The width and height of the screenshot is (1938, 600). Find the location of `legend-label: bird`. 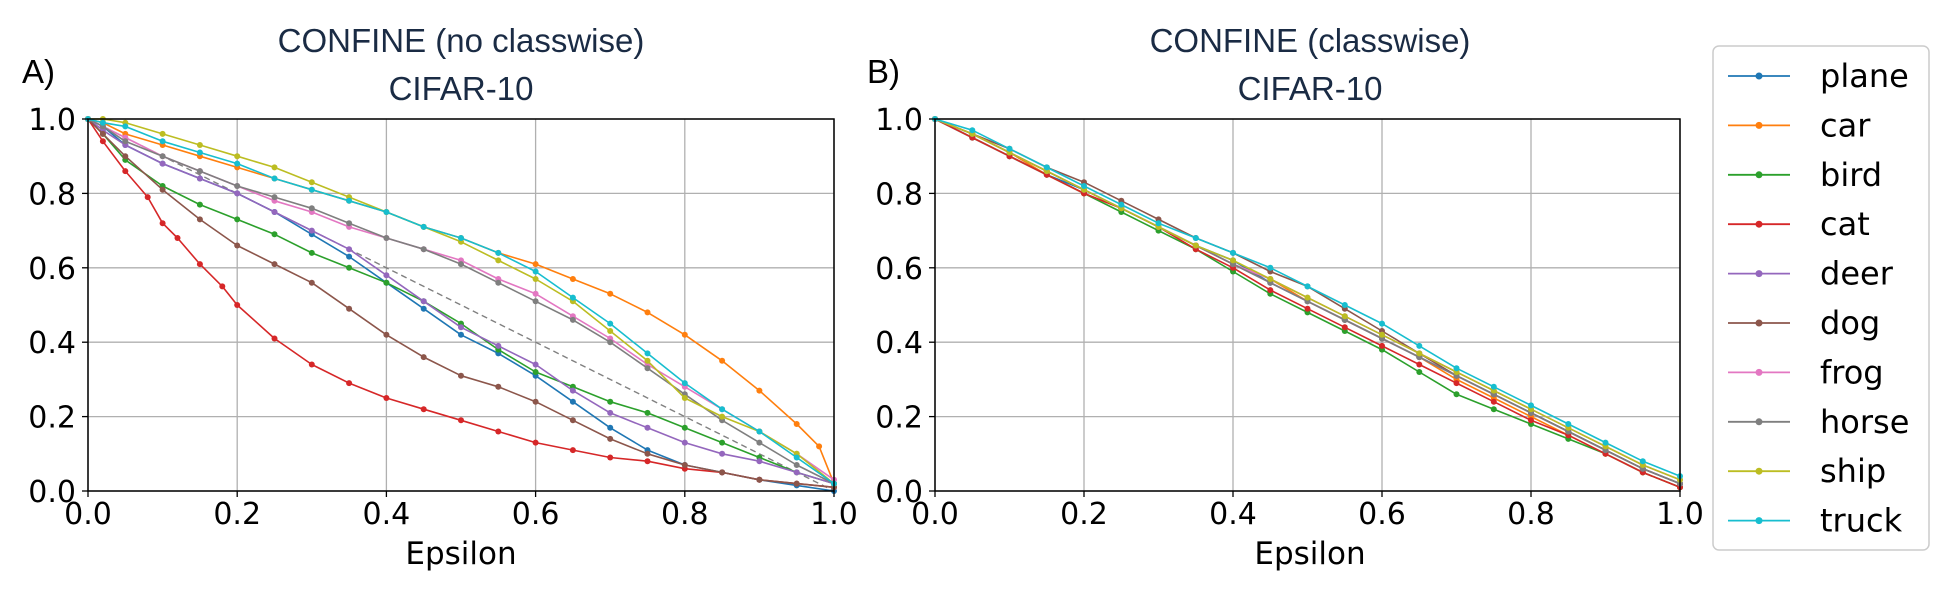

legend-label: bird is located at coordinates (1851, 175).